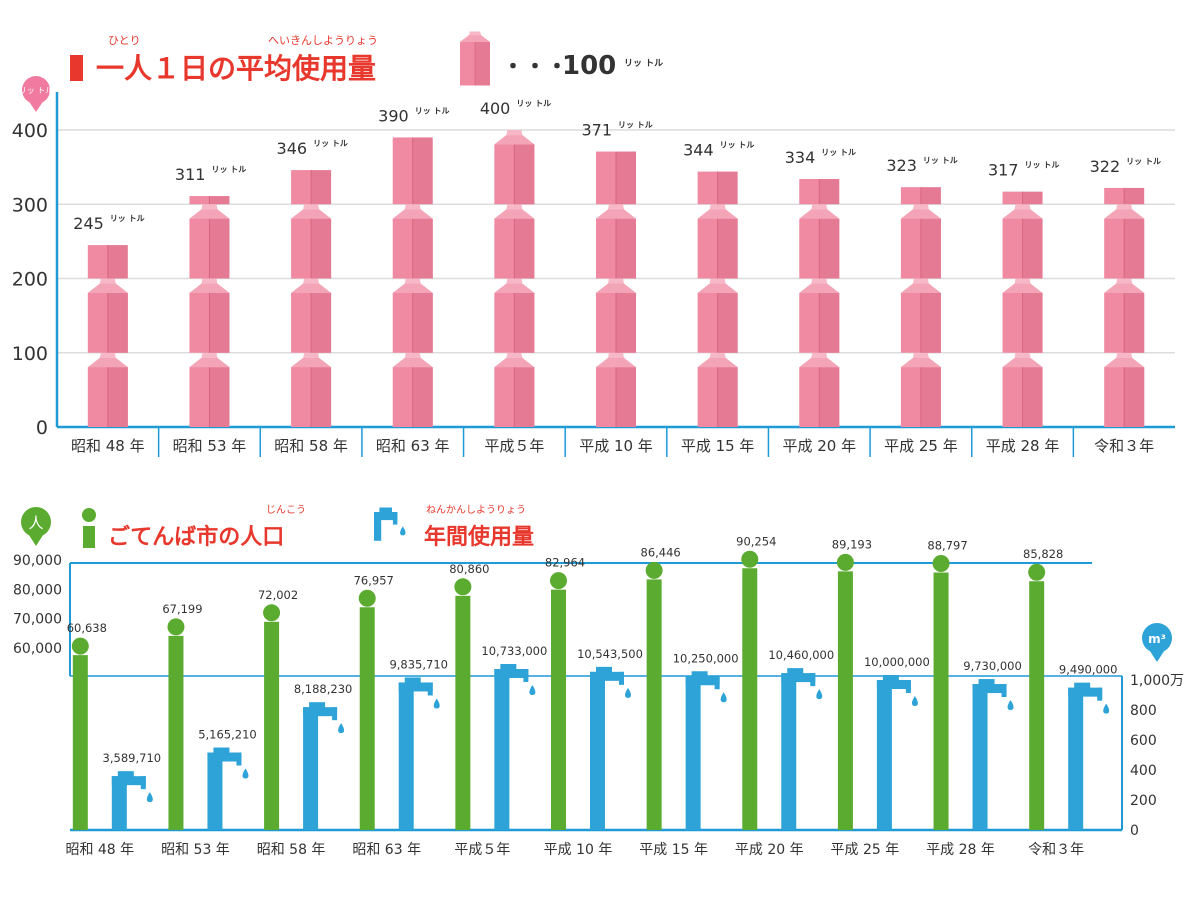 The width and height of the screenshot is (1200, 906). I want to click on value-label: 371, so click(596, 130).